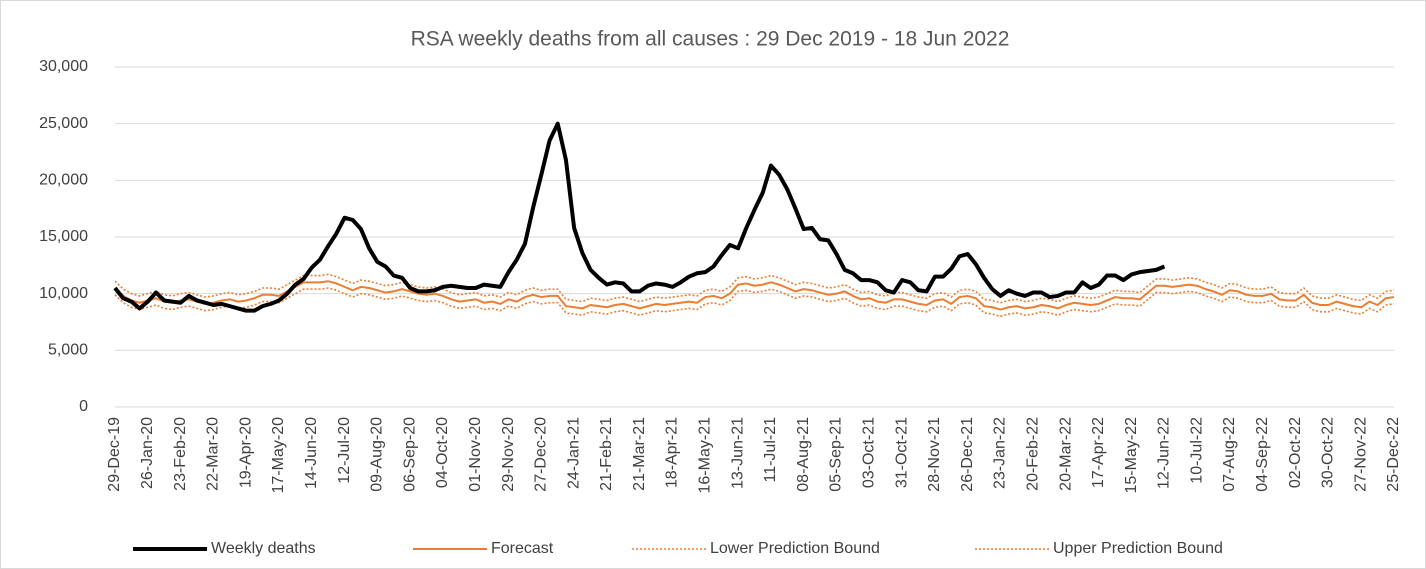 Image resolution: width=1426 pixels, height=569 pixels. What do you see at coordinates (1295, 452) in the screenshot?
I see `x-tick-label: 02-Oct-22` at bounding box center [1295, 452].